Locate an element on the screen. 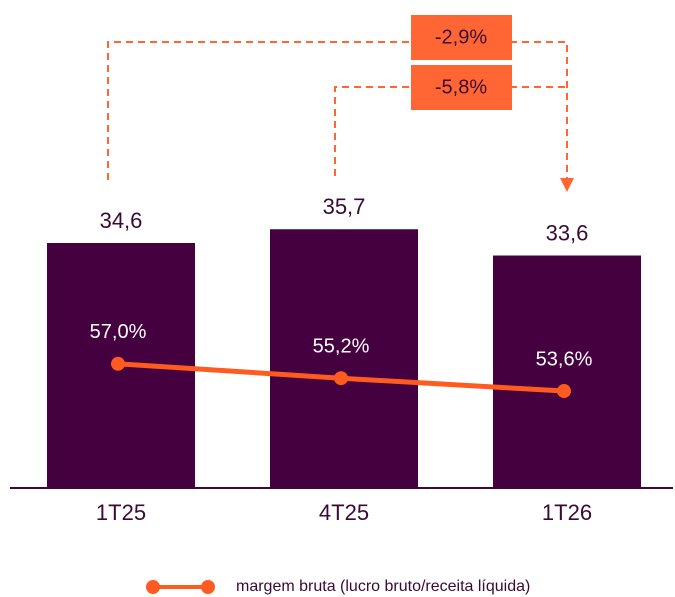 Image resolution: width=675 pixels, height=597 pixels. line-value-label: 53,6% is located at coordinates (564, 359).